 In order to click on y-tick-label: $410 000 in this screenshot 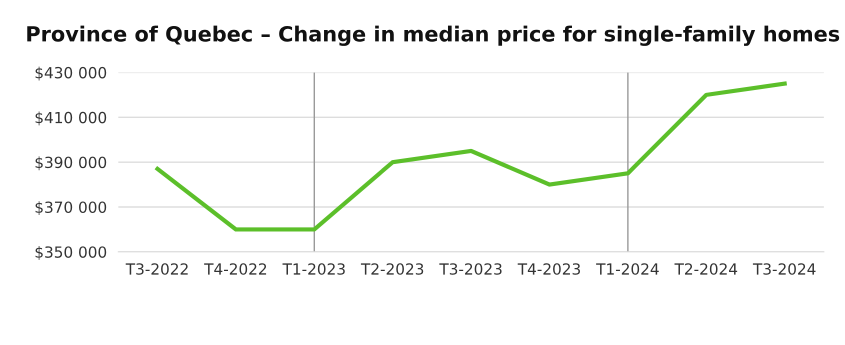, I will do `click(71, 118)`.